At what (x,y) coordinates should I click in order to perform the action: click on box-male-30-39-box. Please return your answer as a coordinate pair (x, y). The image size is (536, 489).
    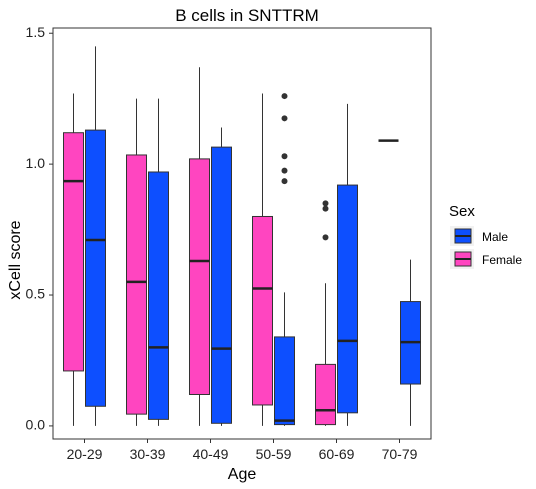
    Looking at the image, I should click on (158, 295).